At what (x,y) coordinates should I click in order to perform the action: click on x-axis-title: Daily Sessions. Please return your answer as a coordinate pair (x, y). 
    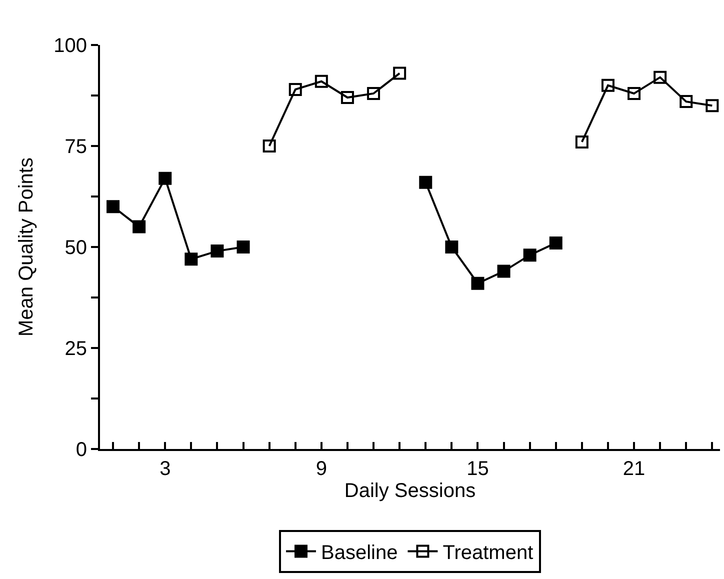
    Looking at the image, I should click on (410, 491).